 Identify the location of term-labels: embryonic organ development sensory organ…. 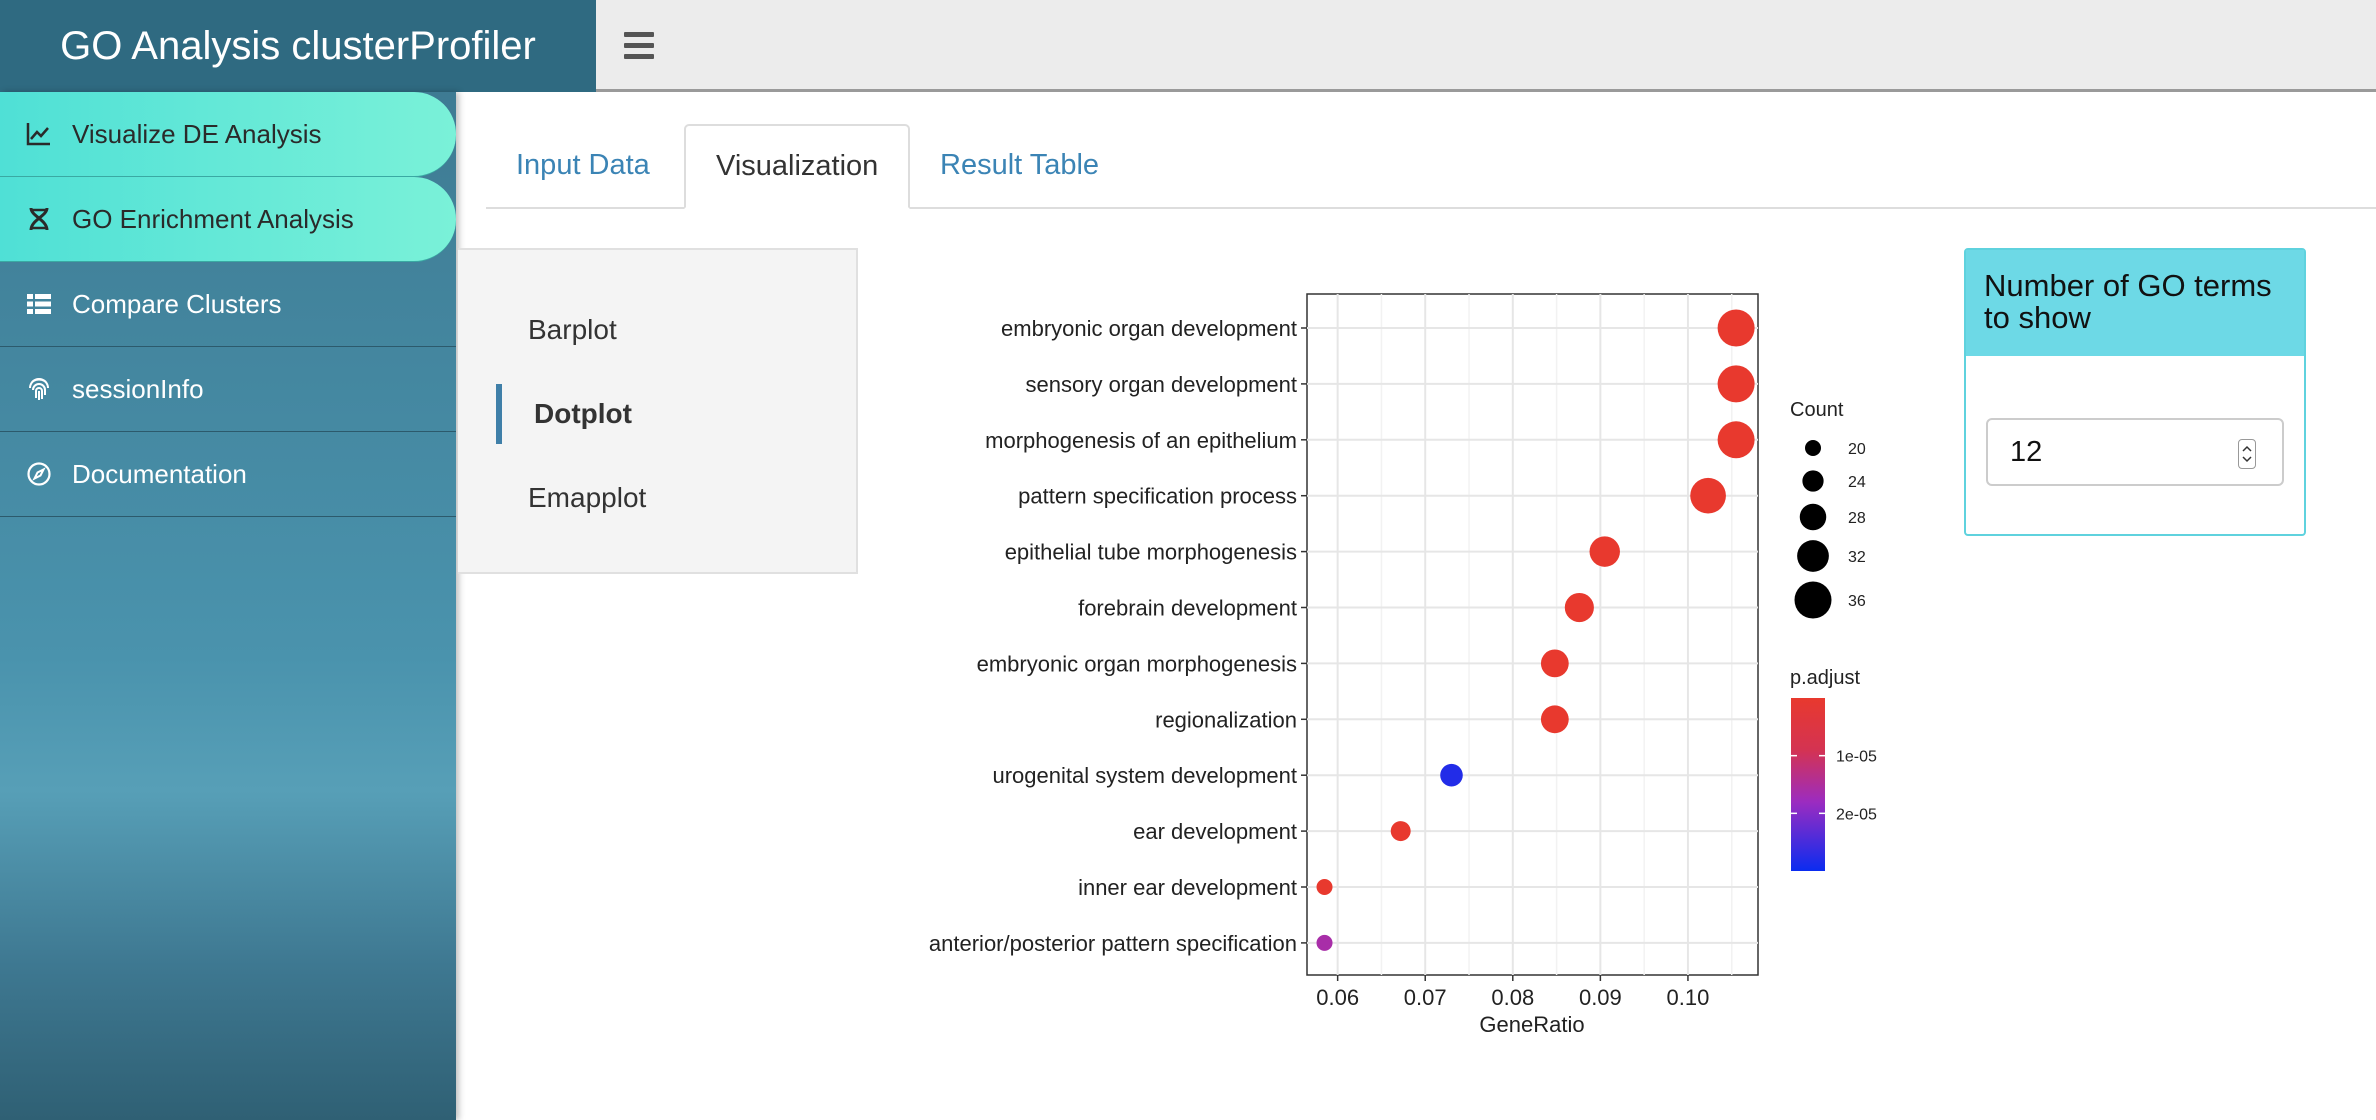
(1118, 636).